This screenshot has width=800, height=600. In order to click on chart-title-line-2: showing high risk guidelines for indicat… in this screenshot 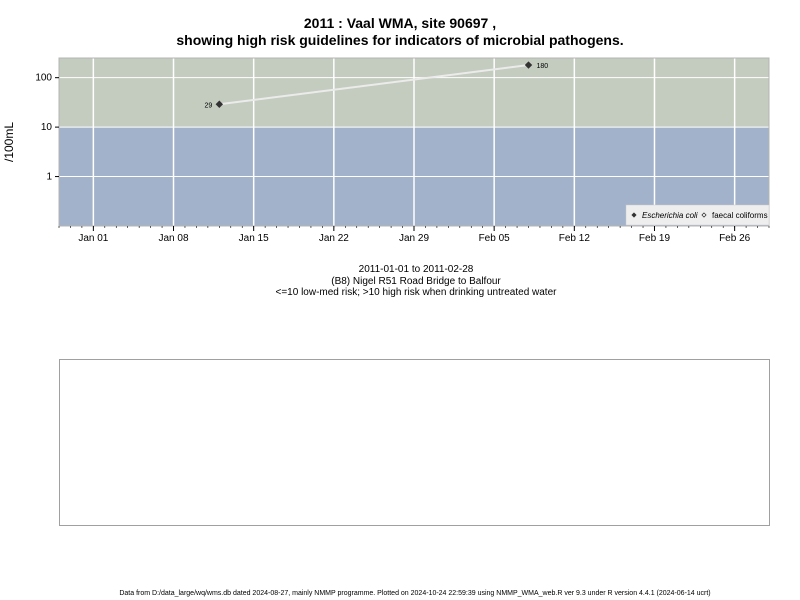, I will do `click(400, 40)`.